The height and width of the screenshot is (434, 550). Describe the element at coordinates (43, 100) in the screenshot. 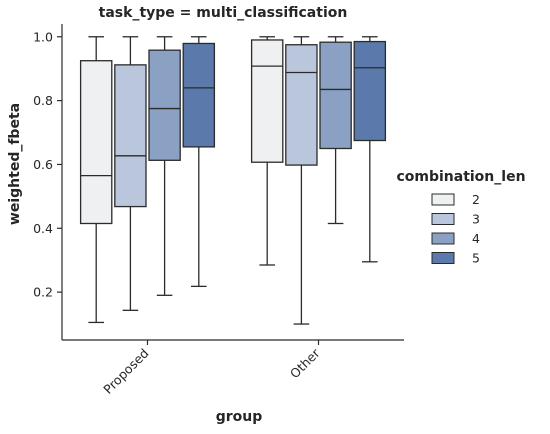

I see `y-tick-label: 0.8` at that location.